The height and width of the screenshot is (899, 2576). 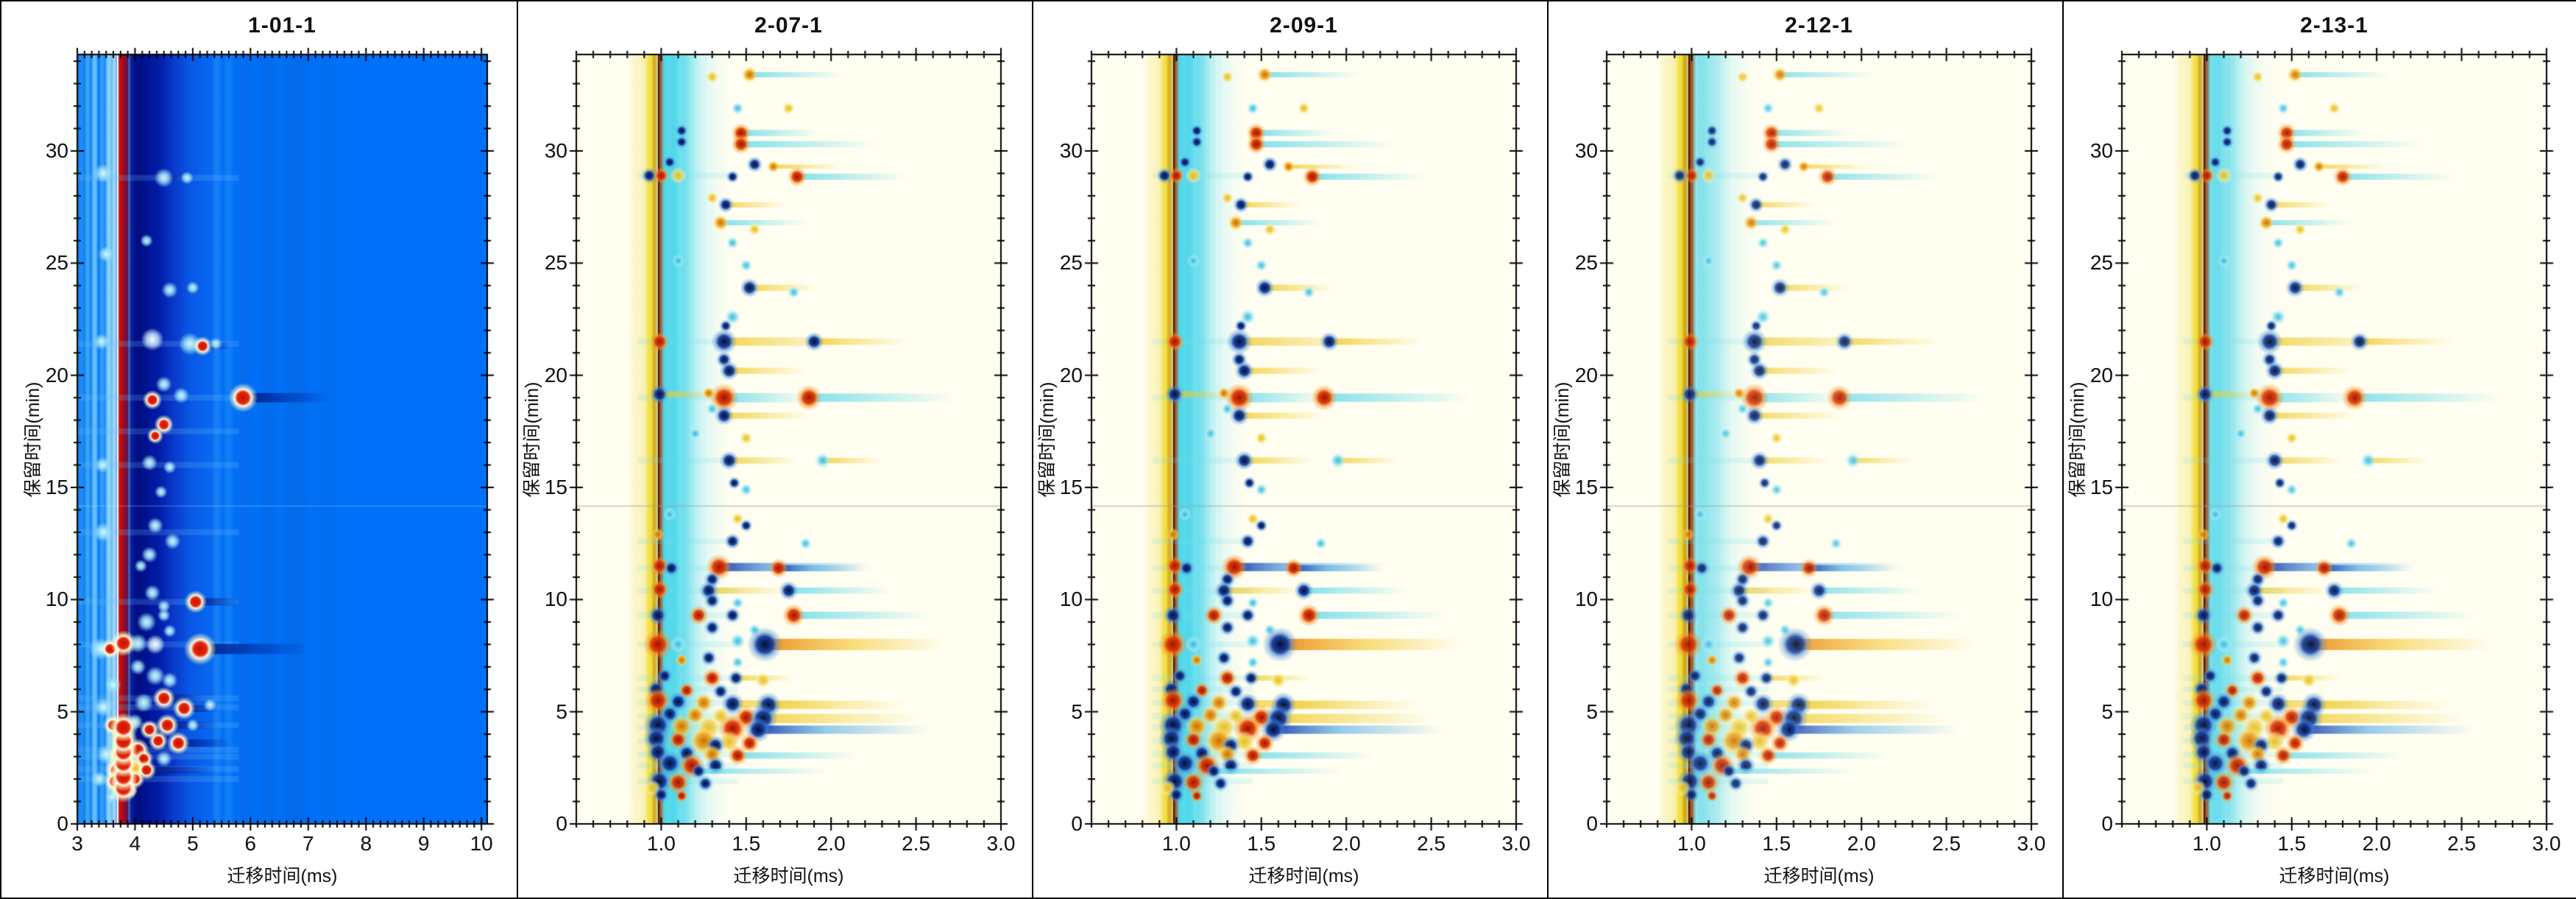 I want to click on x-tick-label: 7, so click(x=308, y=843).